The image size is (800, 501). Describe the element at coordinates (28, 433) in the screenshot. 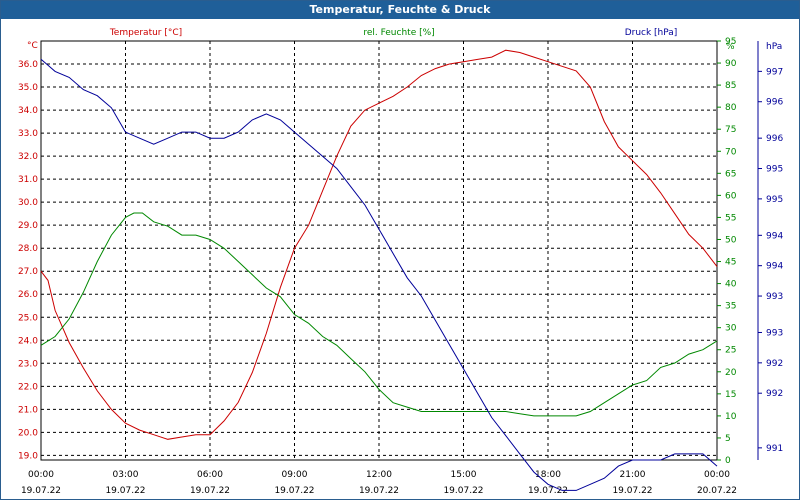

I see `temp-tick-label: 20.0` at that location.